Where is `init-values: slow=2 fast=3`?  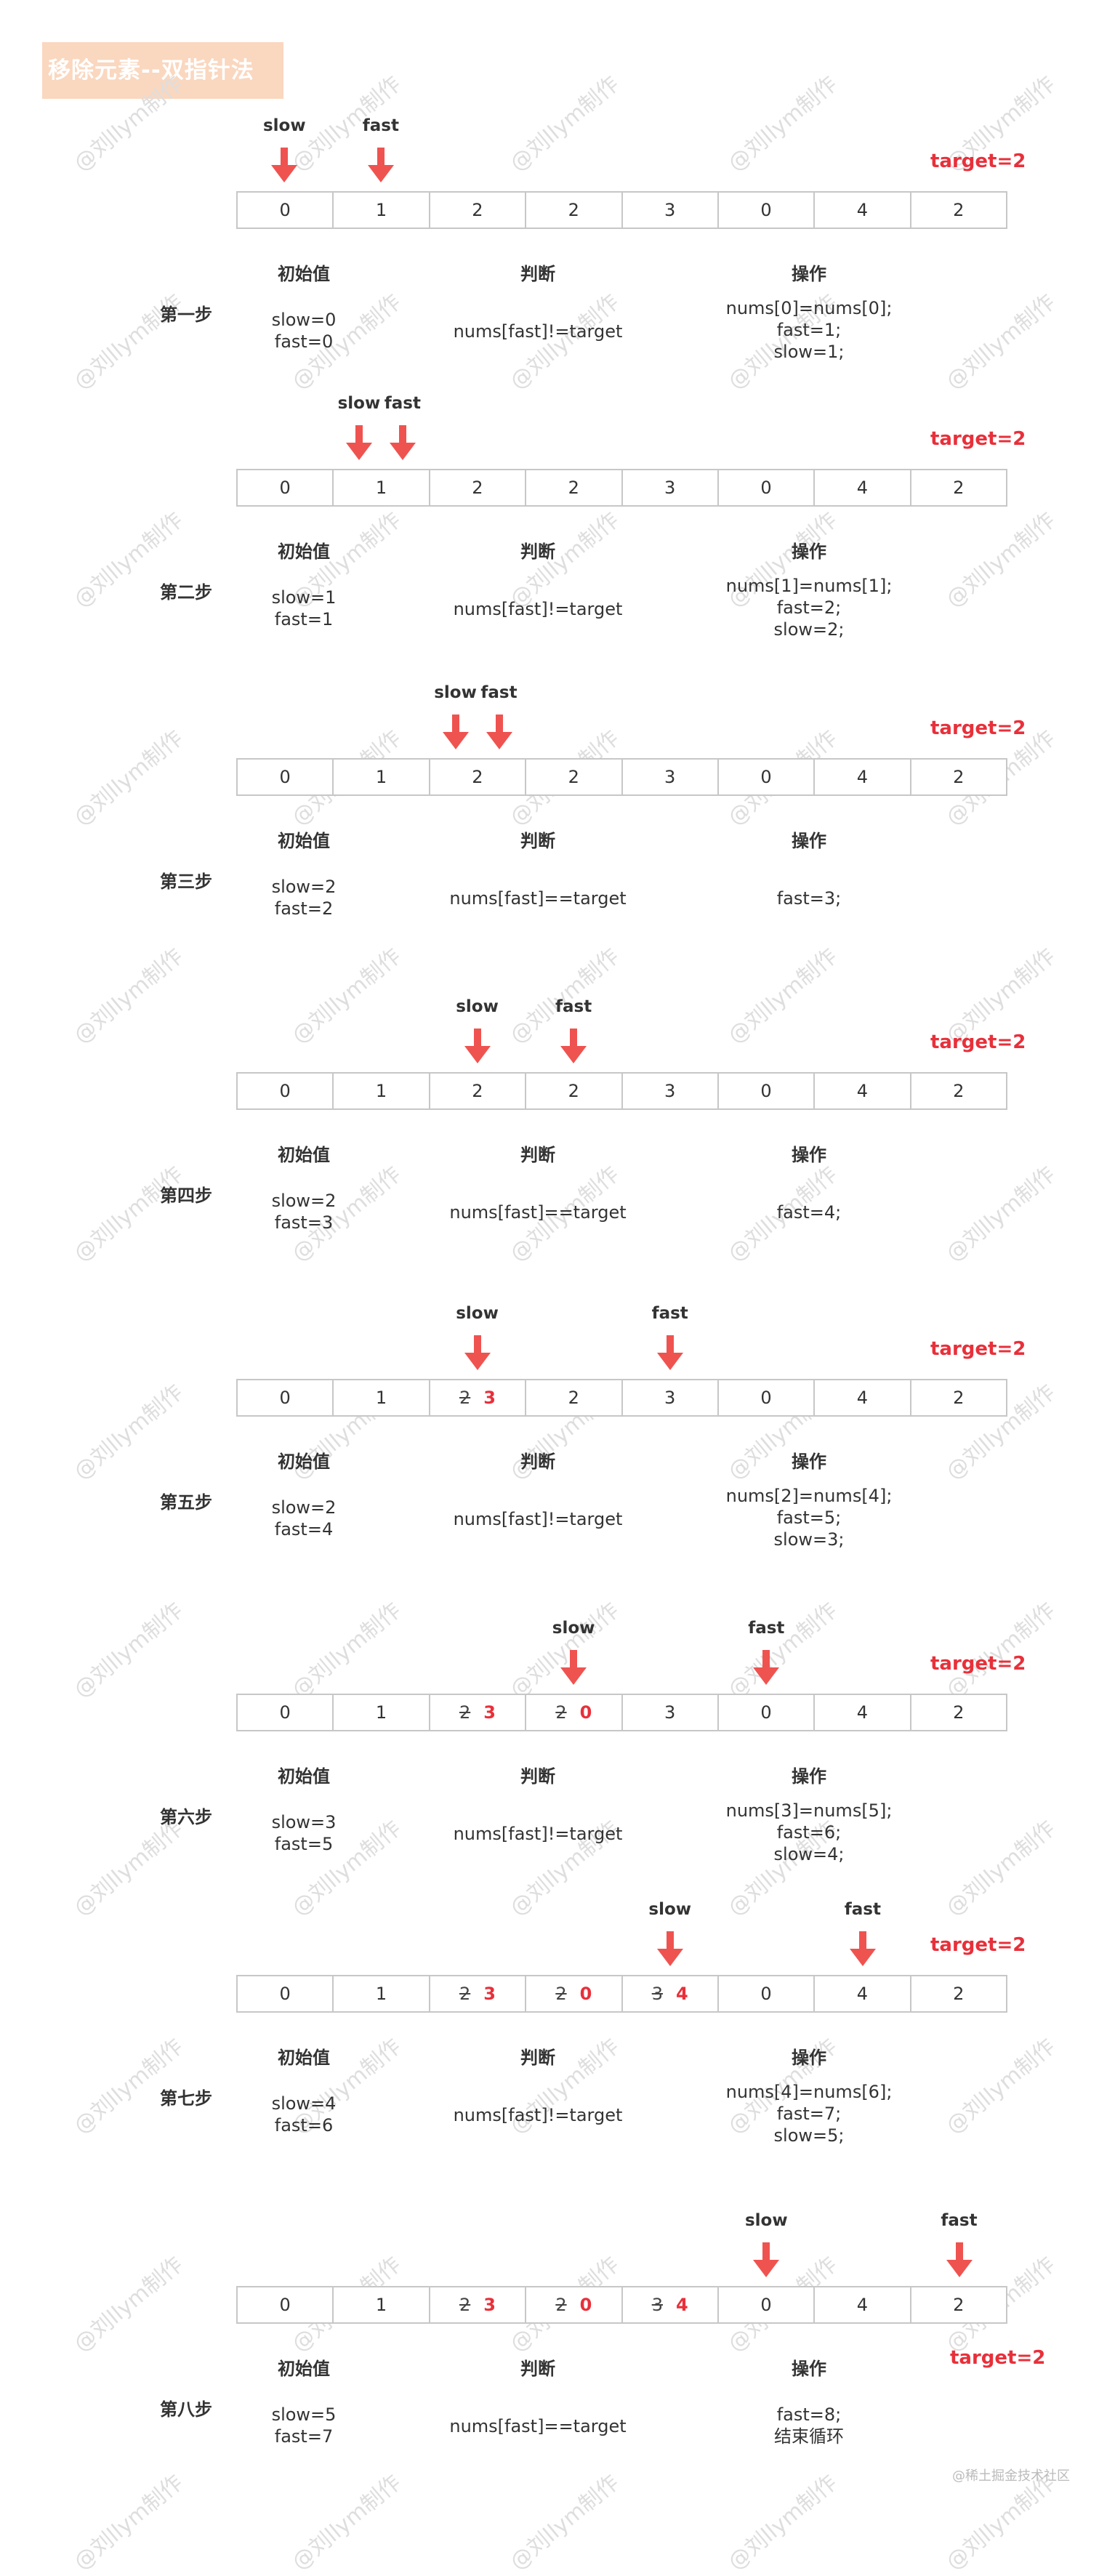 init-values: slow=2 fast=3 is located at coordinates (304, 1211).